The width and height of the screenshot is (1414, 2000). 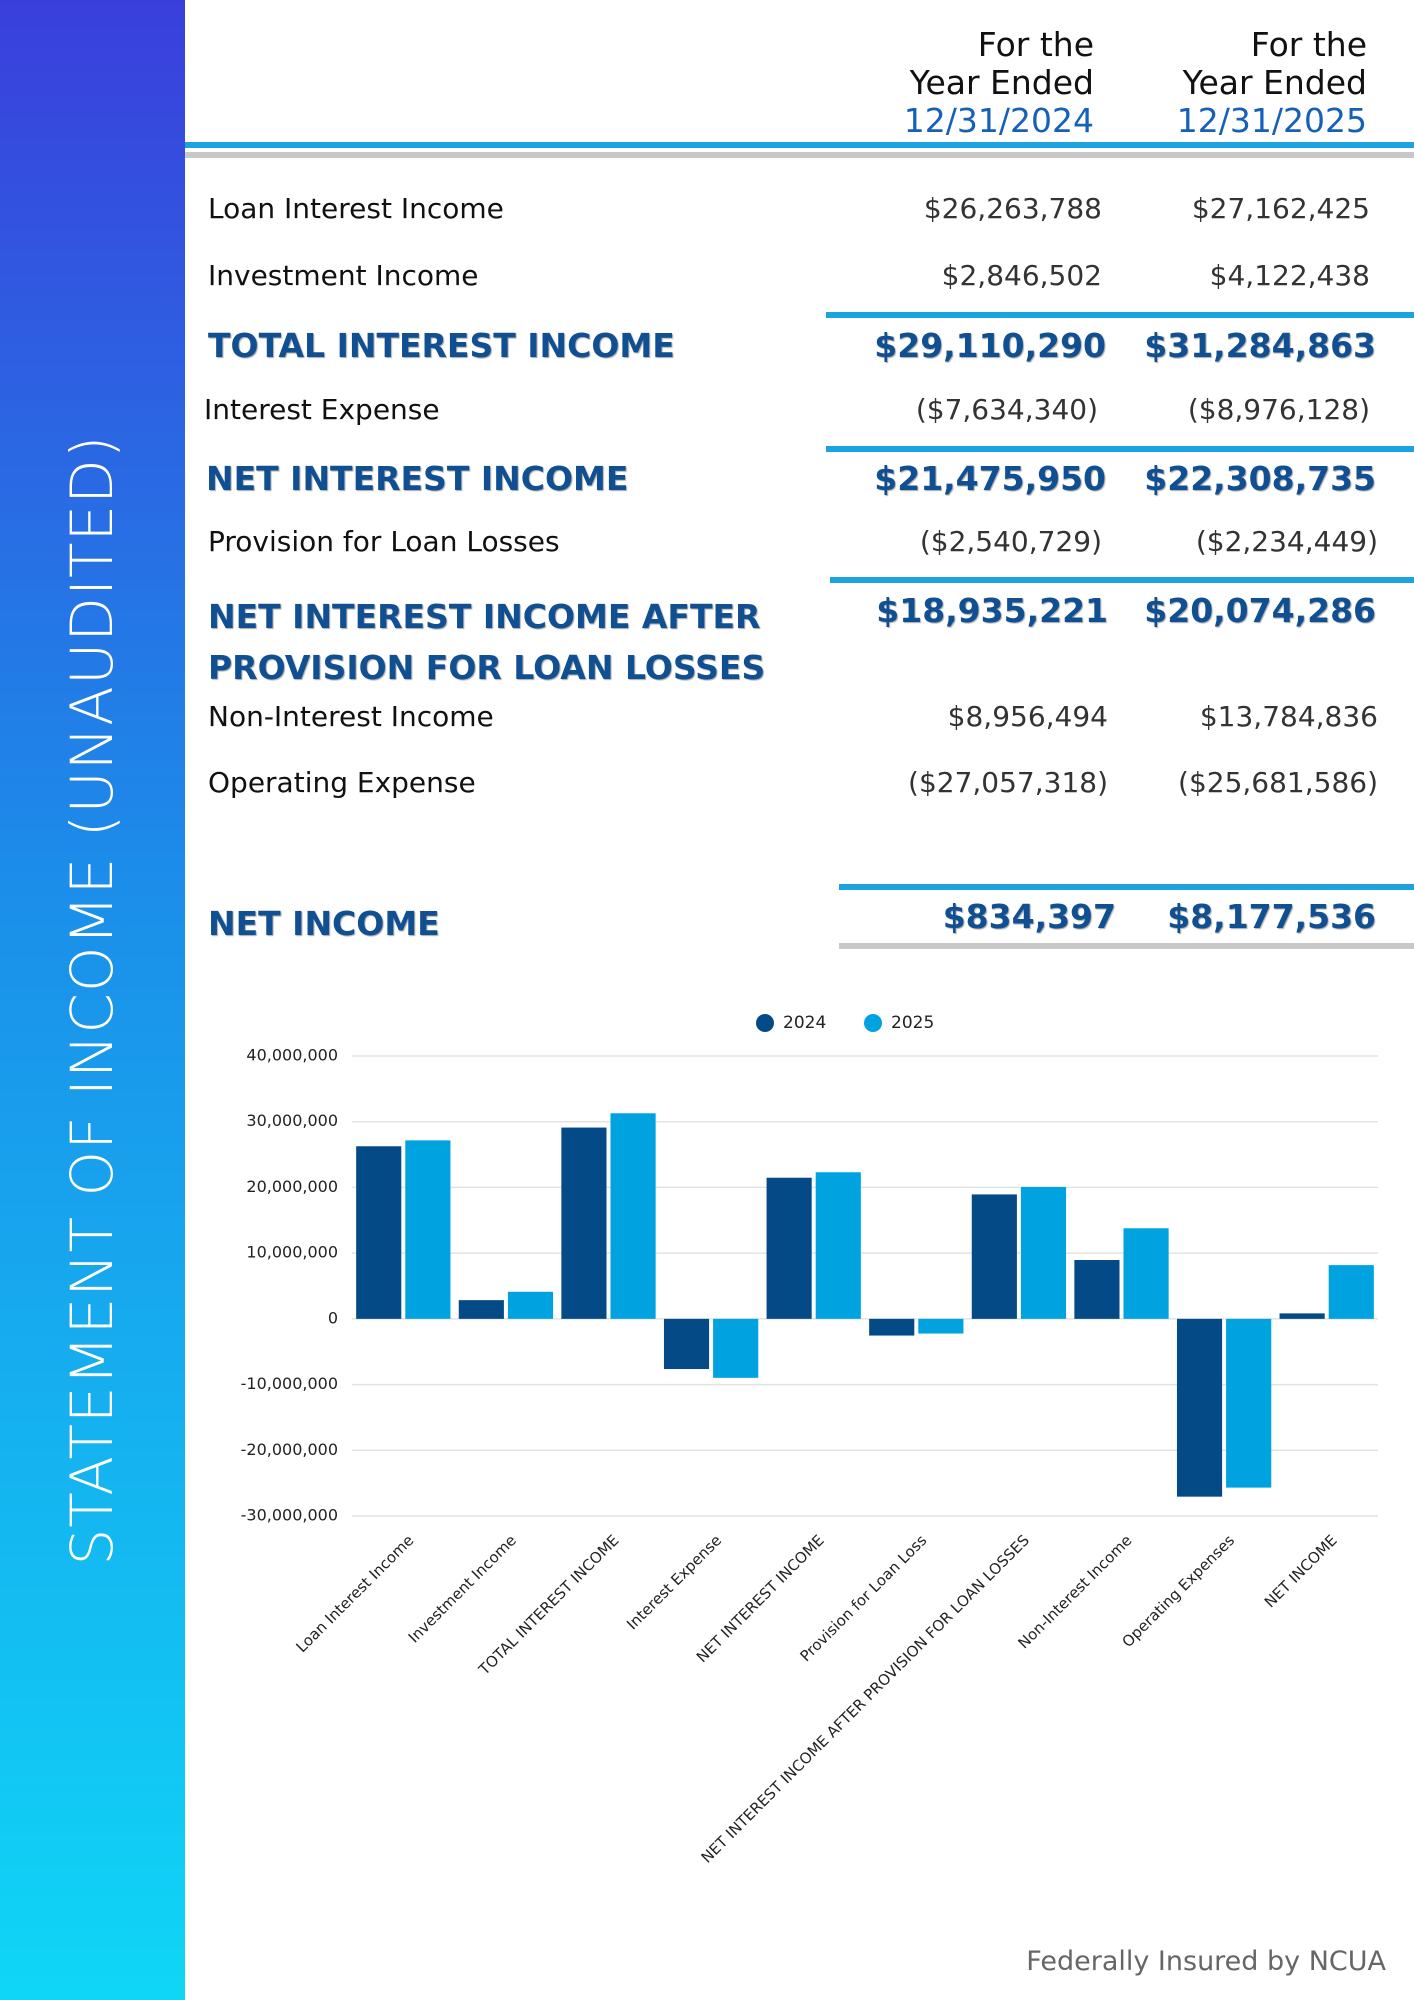 I want to click on row-value: $20,074,286, so click(x=1260, y=610).